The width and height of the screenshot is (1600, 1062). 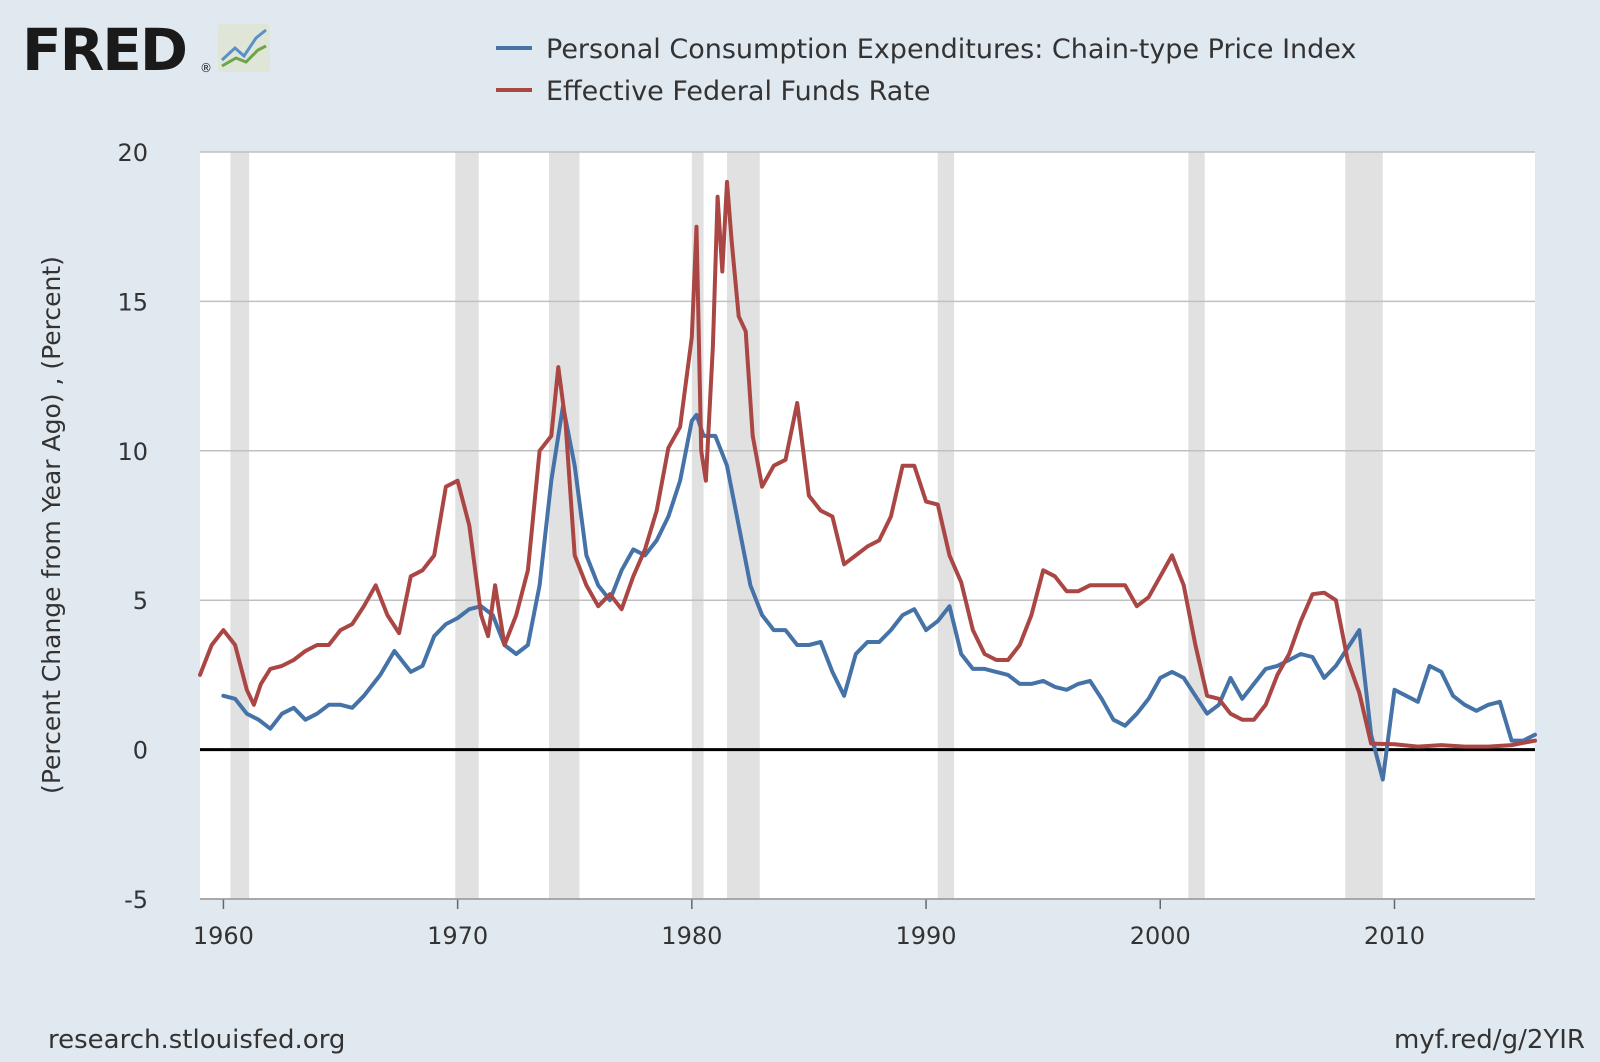 I want to click on fred-logo-text: FRED, so click(x=104, y=50).